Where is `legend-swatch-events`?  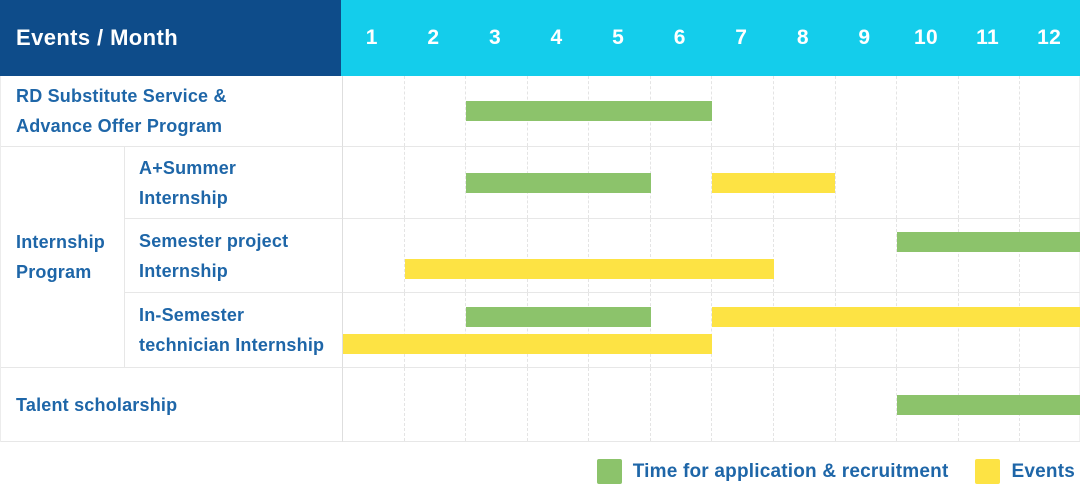 legend-swatch-events is located at coordinates (988, 471).